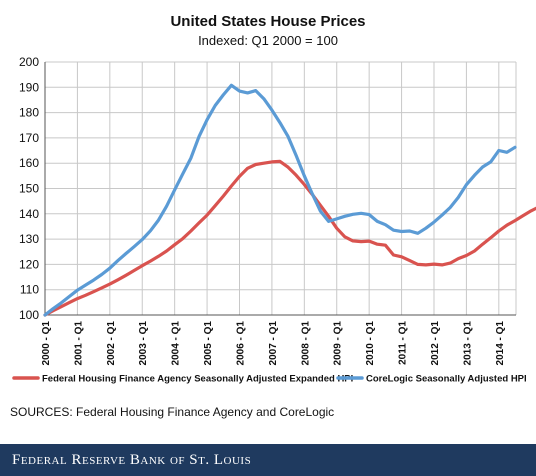 Image resolution: width=536 pixels, height=476 pixels. What do you see at coordinates (132, 459) in the screenshot?
I see `footer-brand: Federal Reserve Bank of St. Louis` at bounding box center [132, 459].